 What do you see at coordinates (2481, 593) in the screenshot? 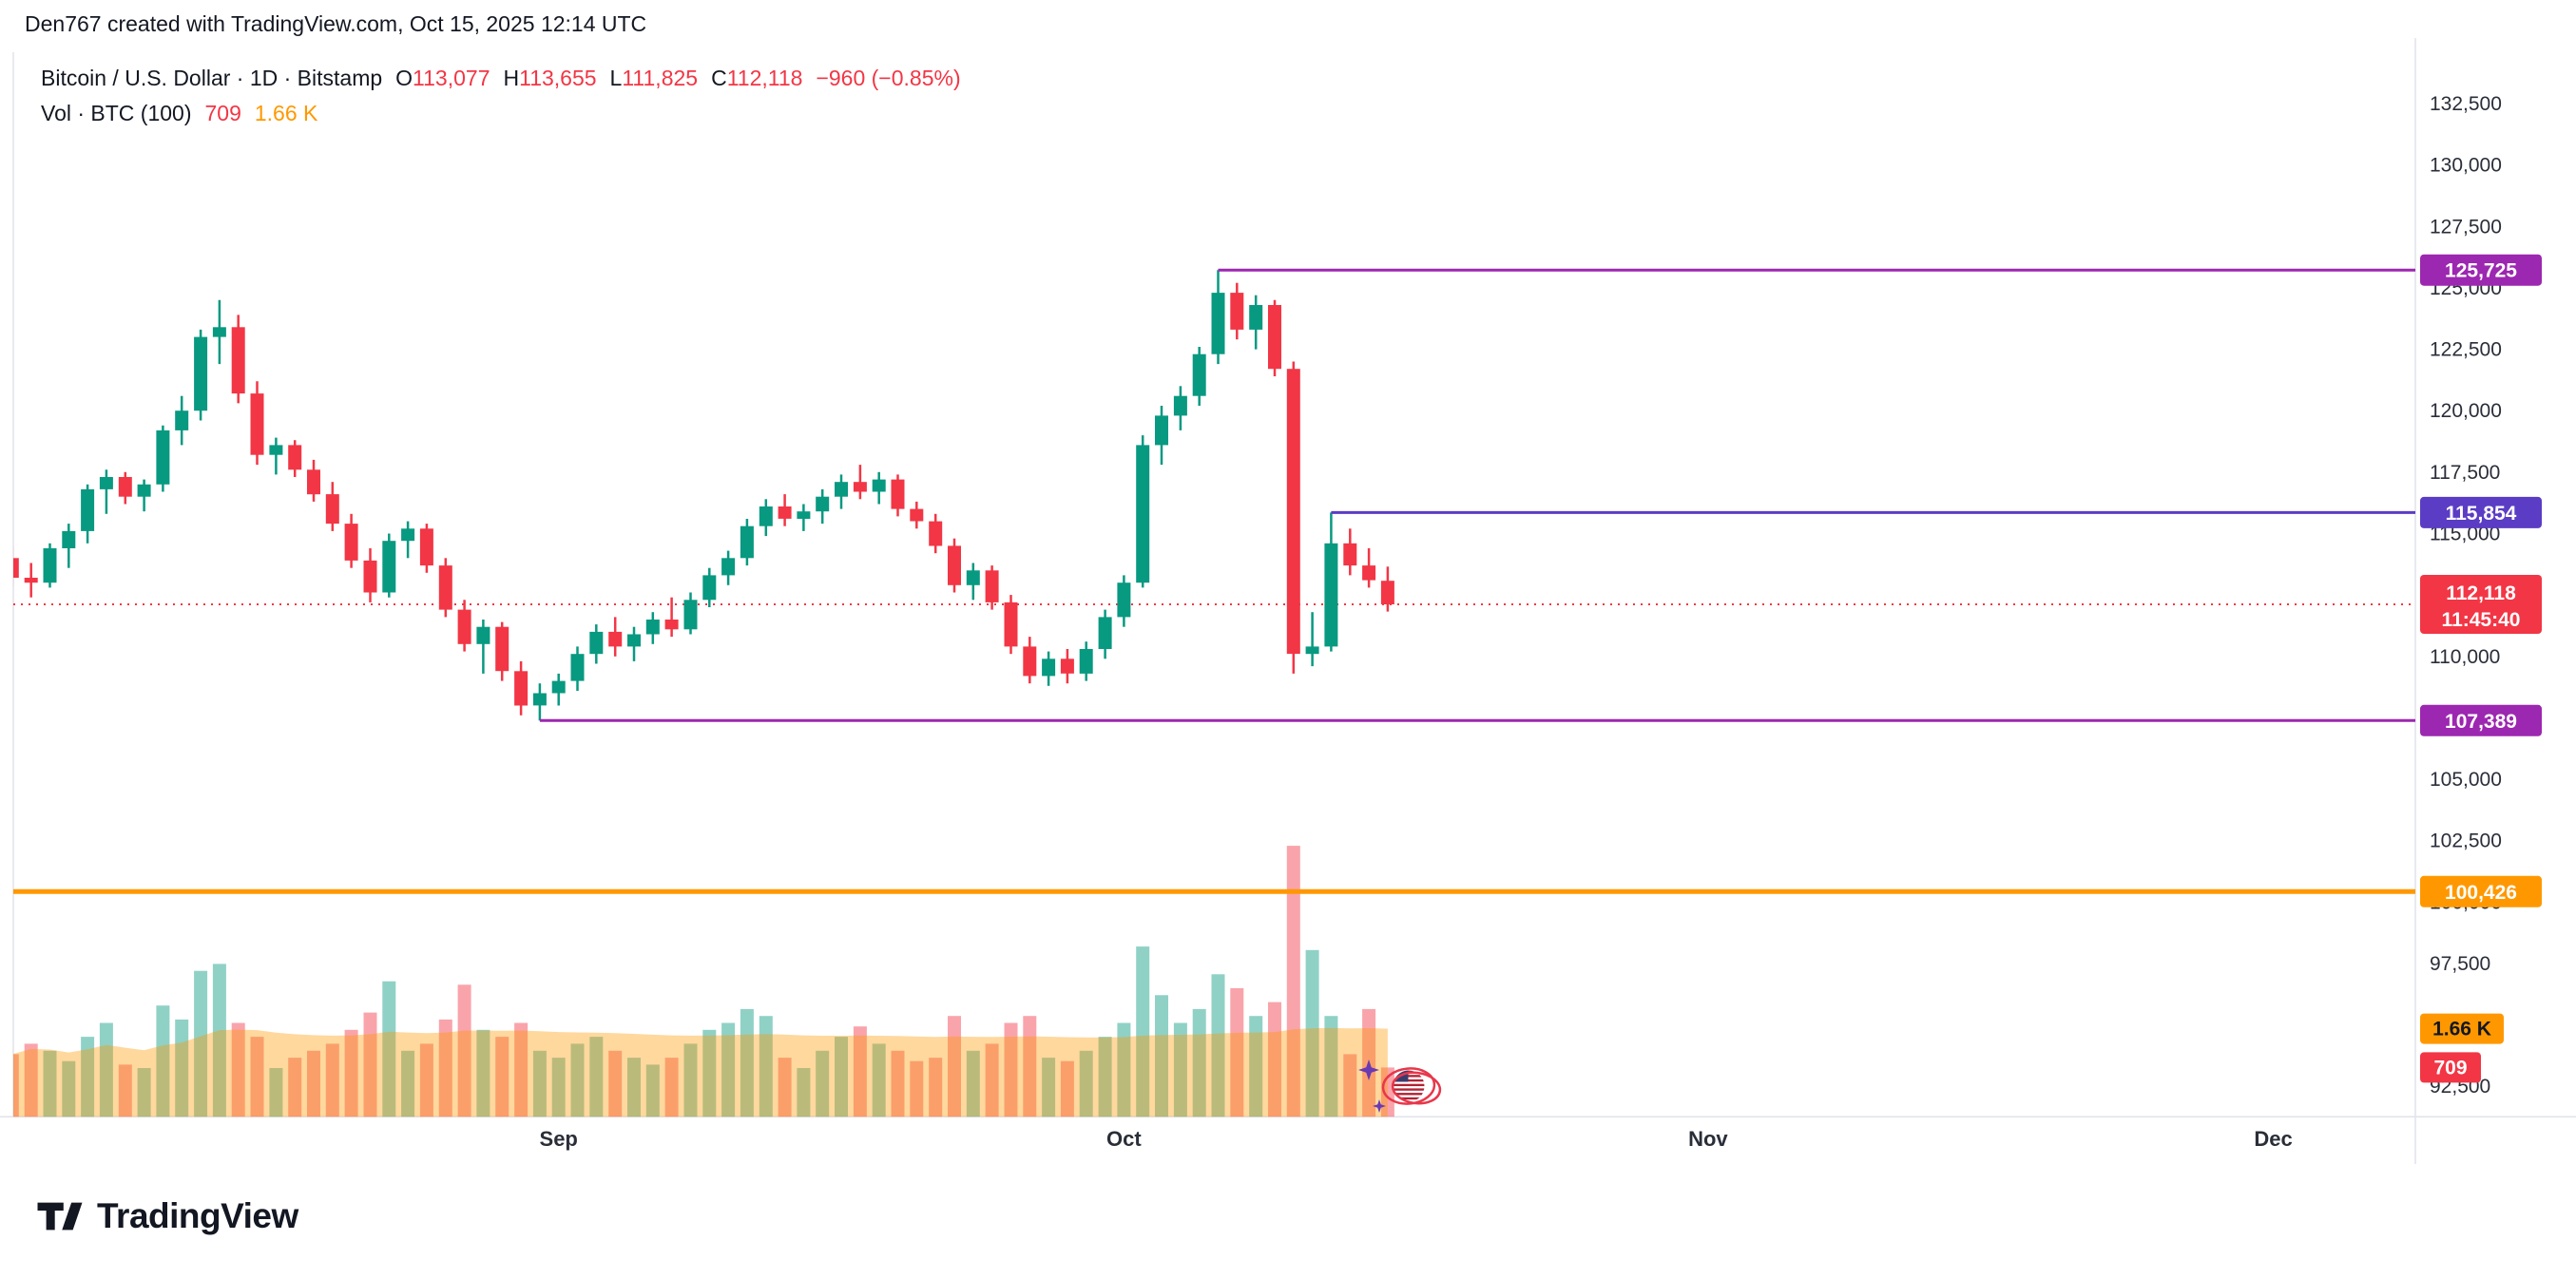
I see `svg-text: 112,118` at bounding box center [2481, 593].